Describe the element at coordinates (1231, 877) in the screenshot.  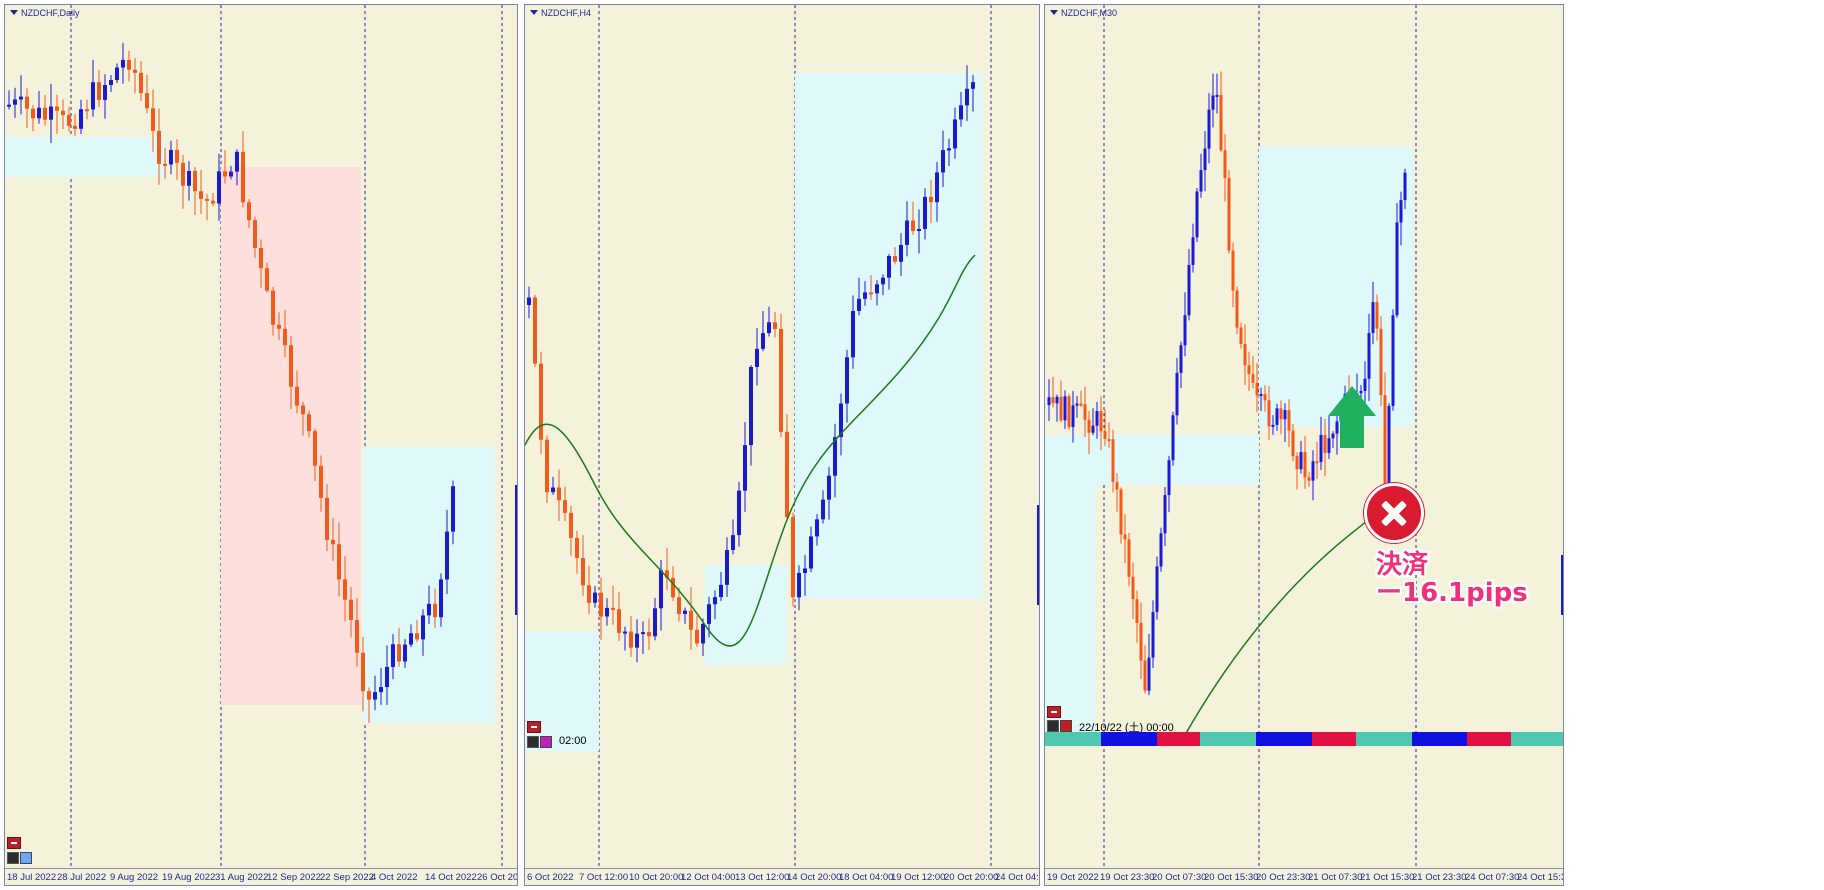
I see `time-axis-label: 20 Oct 15:30` at that location.